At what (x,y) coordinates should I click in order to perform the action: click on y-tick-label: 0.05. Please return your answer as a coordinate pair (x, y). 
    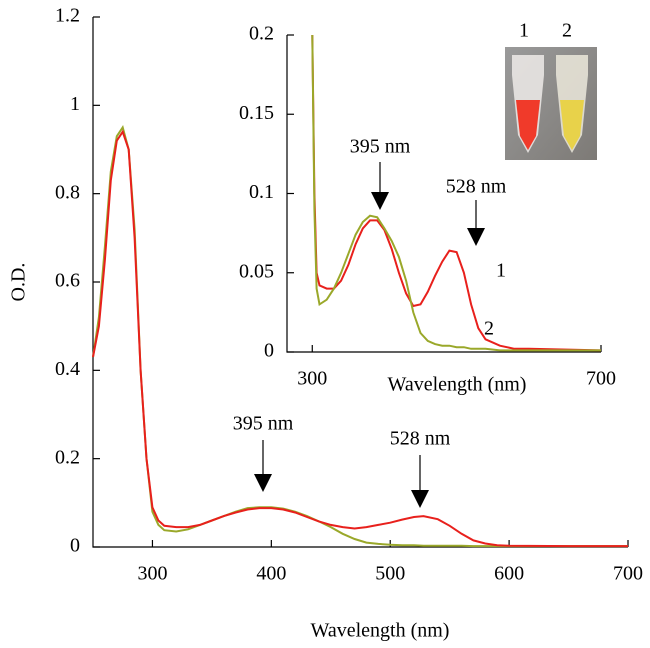
    Looking at the image, I should click on (256, 271).